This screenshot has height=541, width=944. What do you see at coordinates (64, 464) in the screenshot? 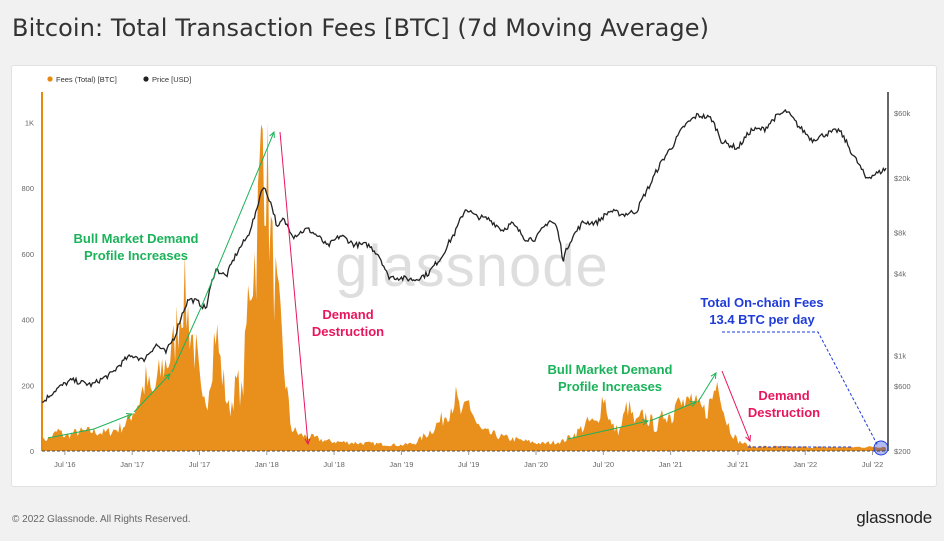
I see `x-tick-label: Jul '16` at bounding box center [64, 464].